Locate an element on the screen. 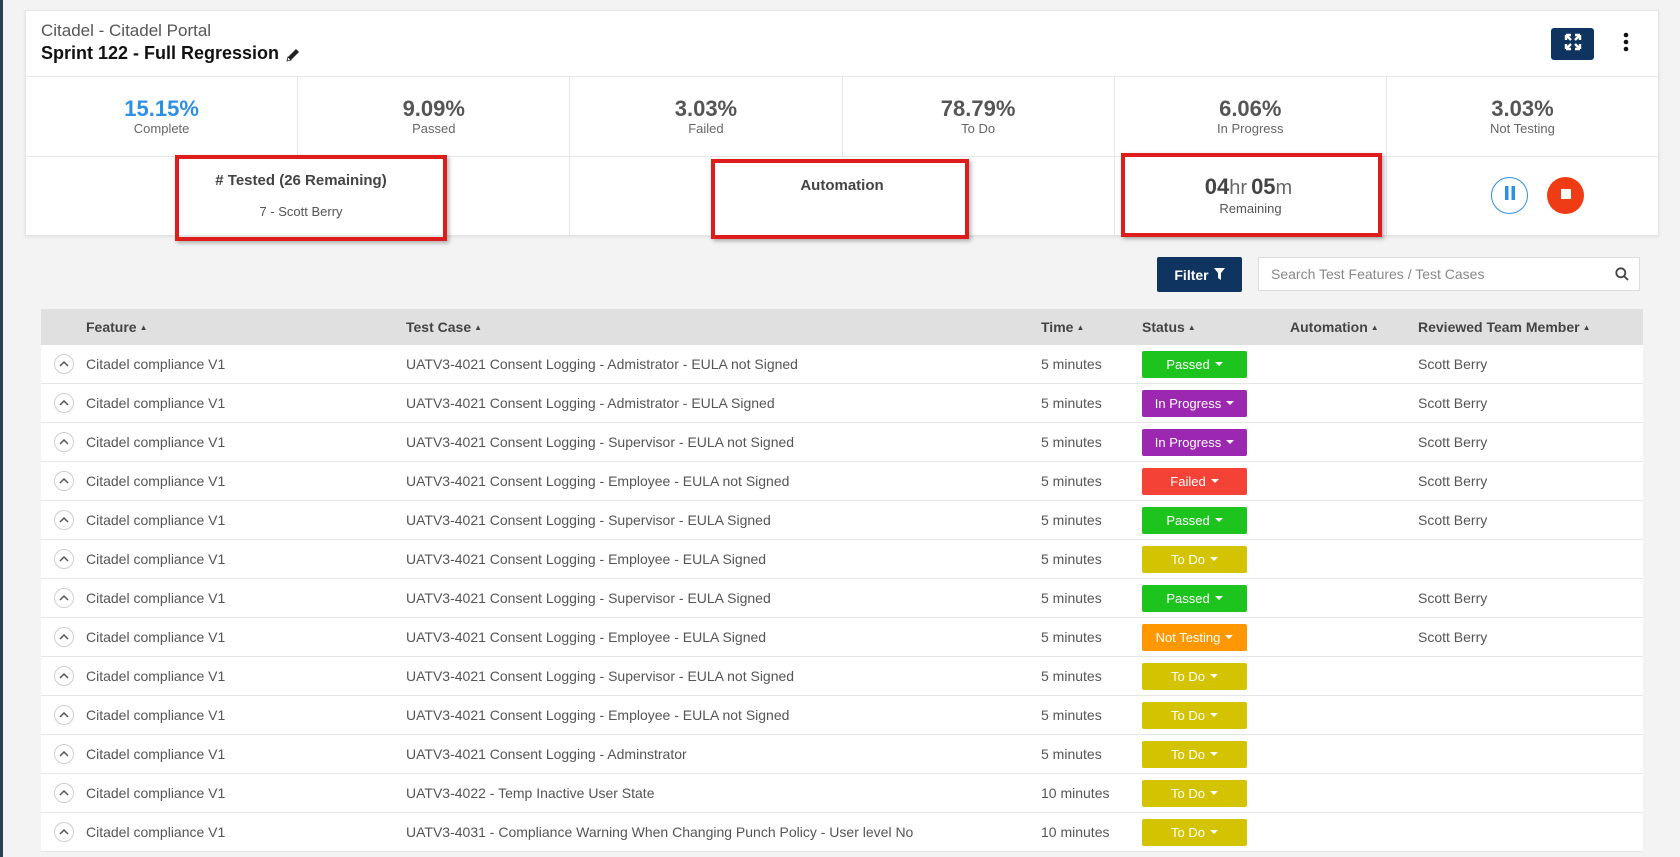  fullscreen-expand-icon is located at coordinates (1573, 44).